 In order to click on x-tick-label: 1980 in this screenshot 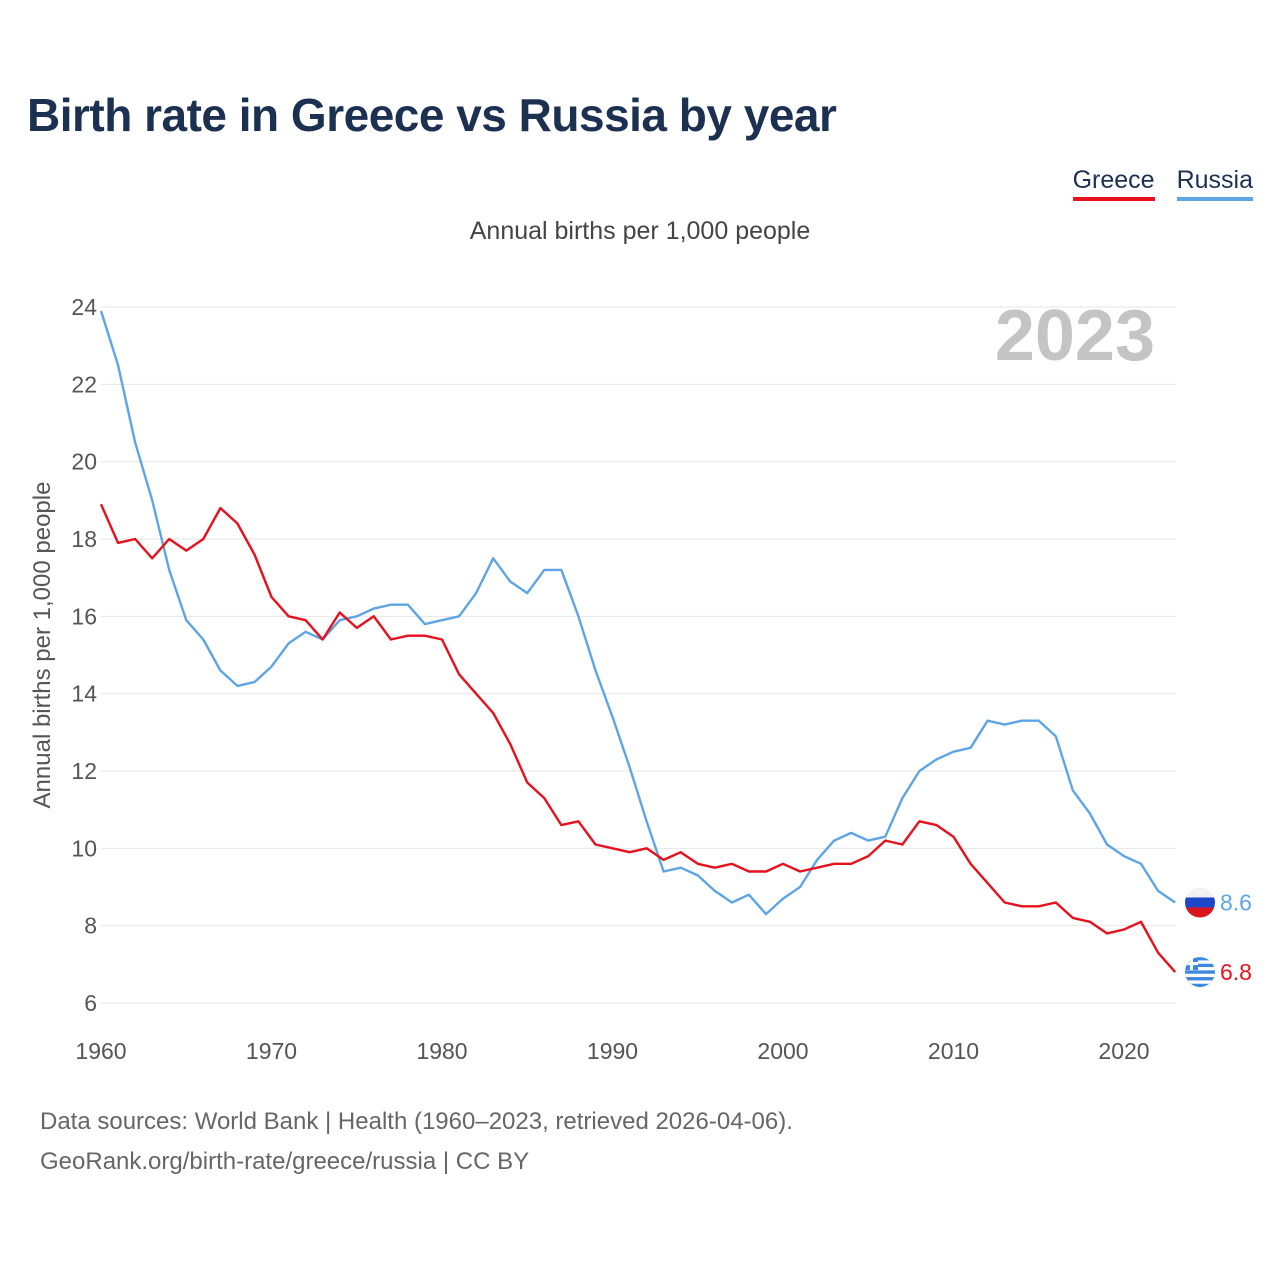, I will do `click(441, 1051)`.